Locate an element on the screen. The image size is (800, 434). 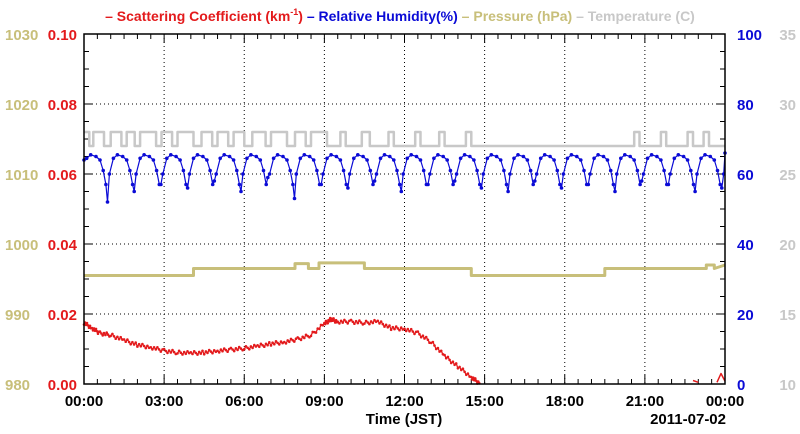
x-tick-label: 03:00 is located at coordinates (164, 401).